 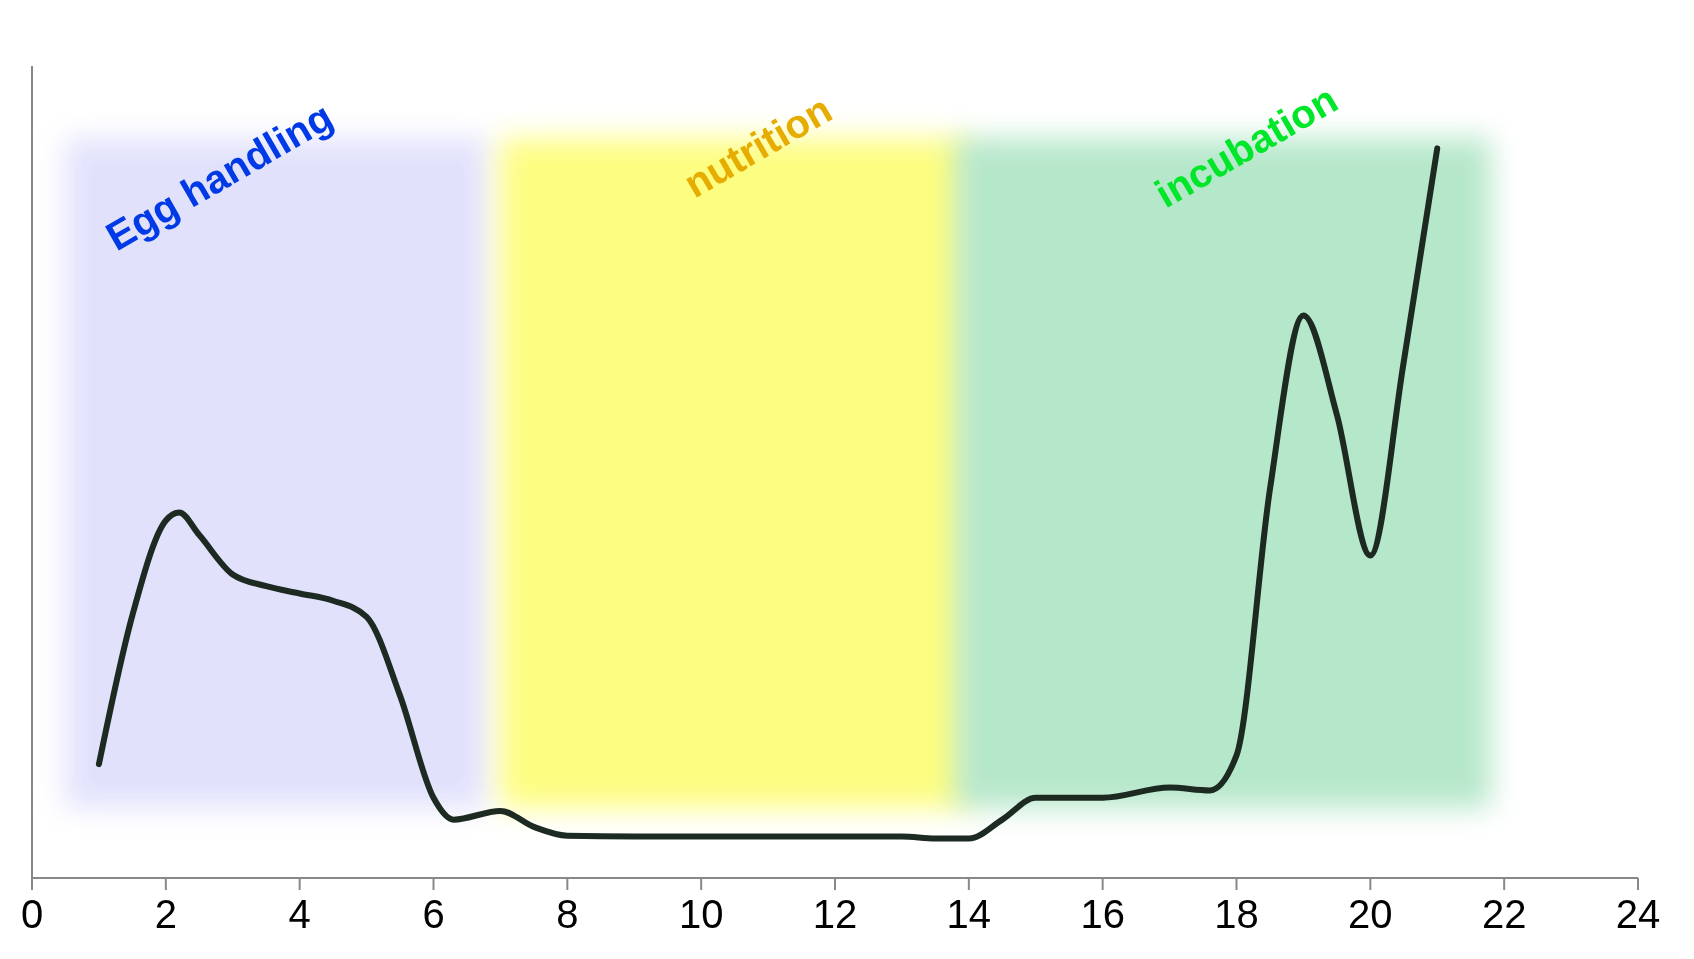 I want to click on x-tick-label: 0, so click(x=32, y=914).